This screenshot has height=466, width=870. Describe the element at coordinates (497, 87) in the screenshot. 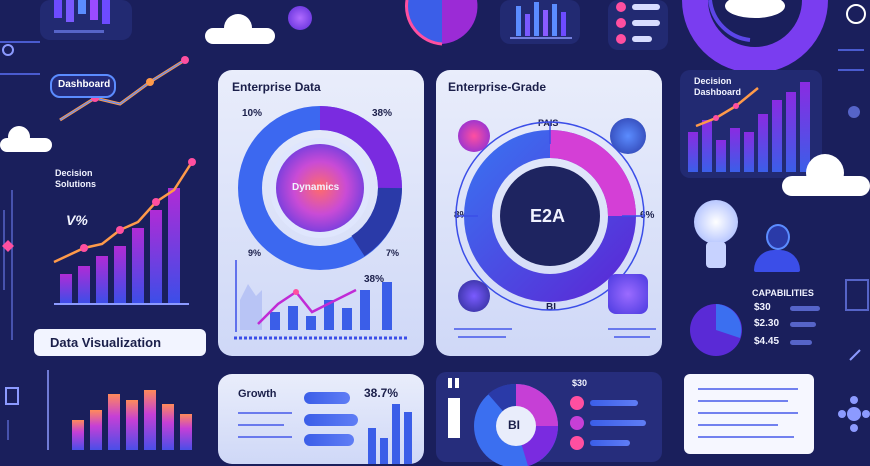

I see `panel-center-title: Enterprise-Grade` at that location.